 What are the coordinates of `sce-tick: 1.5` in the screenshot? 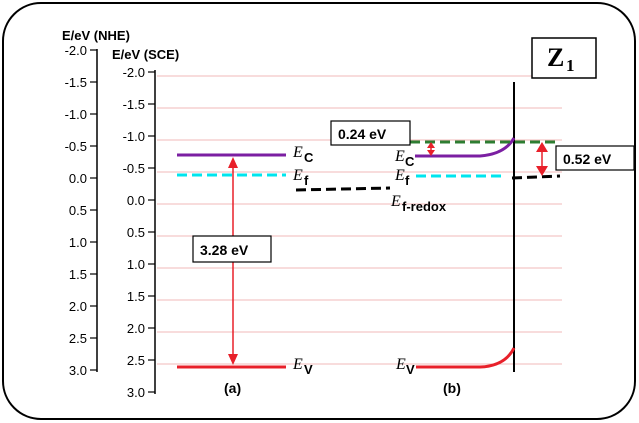 It's located at (136, 296).